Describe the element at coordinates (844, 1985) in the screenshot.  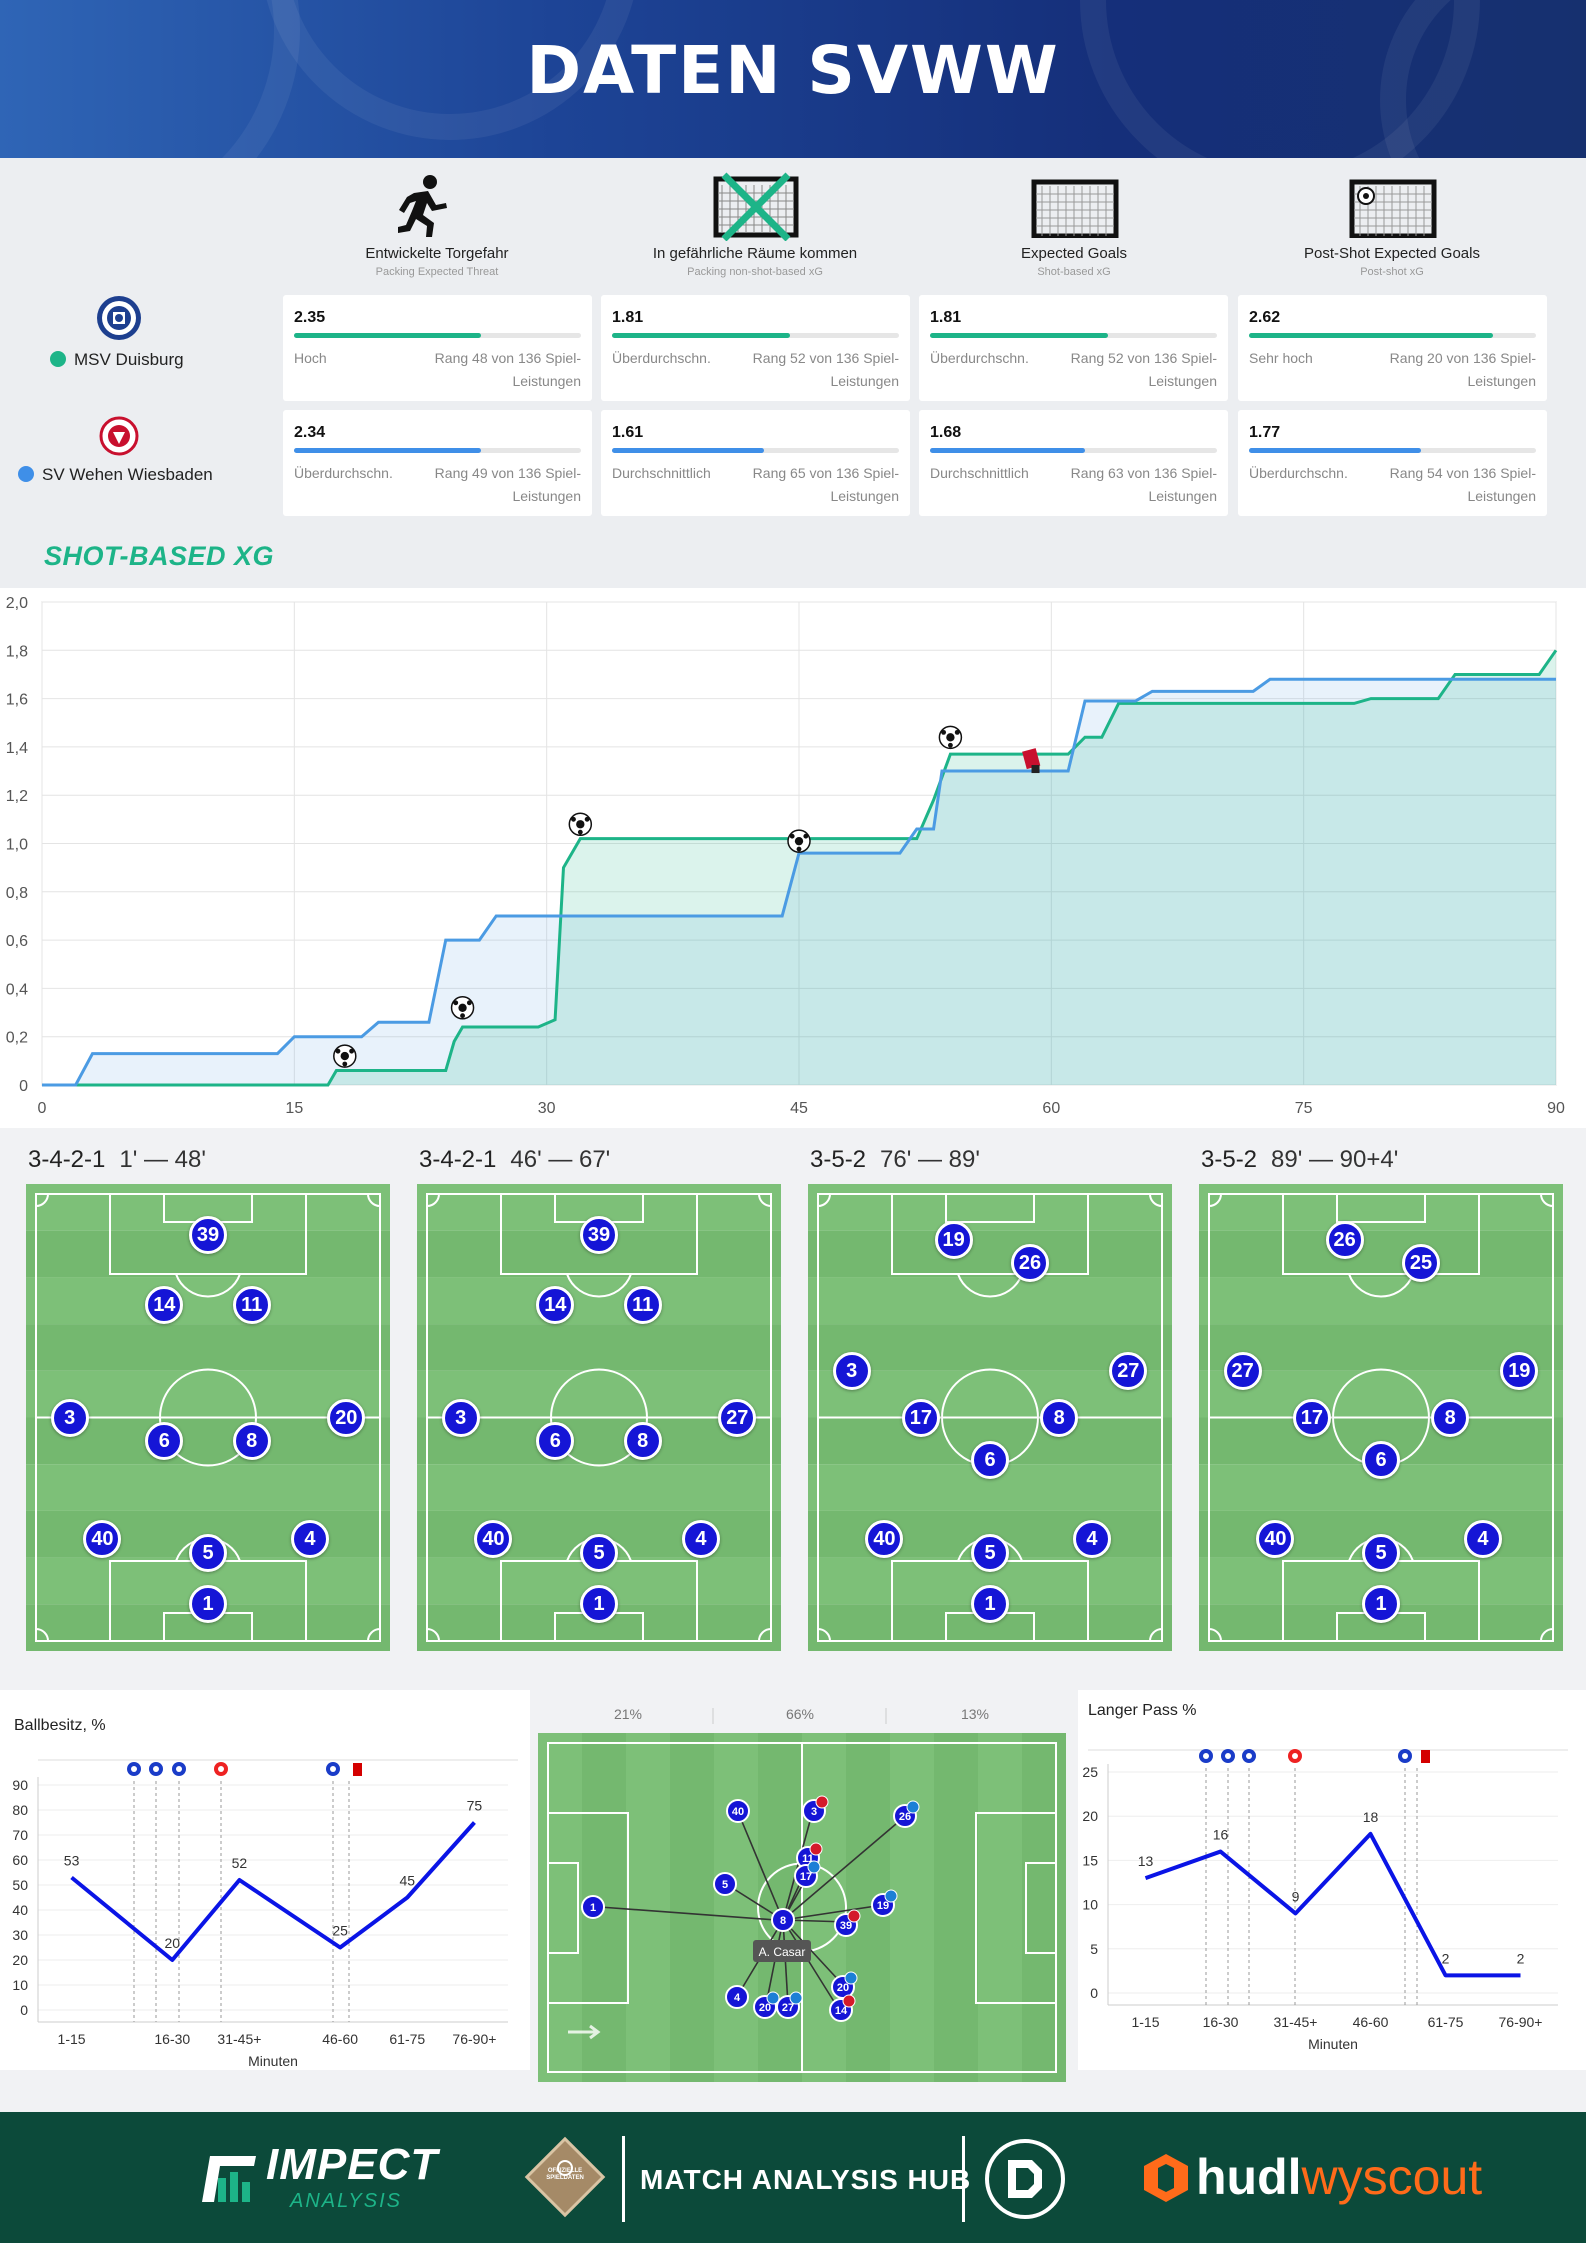
I see `pass-map-player: 20` at that location.